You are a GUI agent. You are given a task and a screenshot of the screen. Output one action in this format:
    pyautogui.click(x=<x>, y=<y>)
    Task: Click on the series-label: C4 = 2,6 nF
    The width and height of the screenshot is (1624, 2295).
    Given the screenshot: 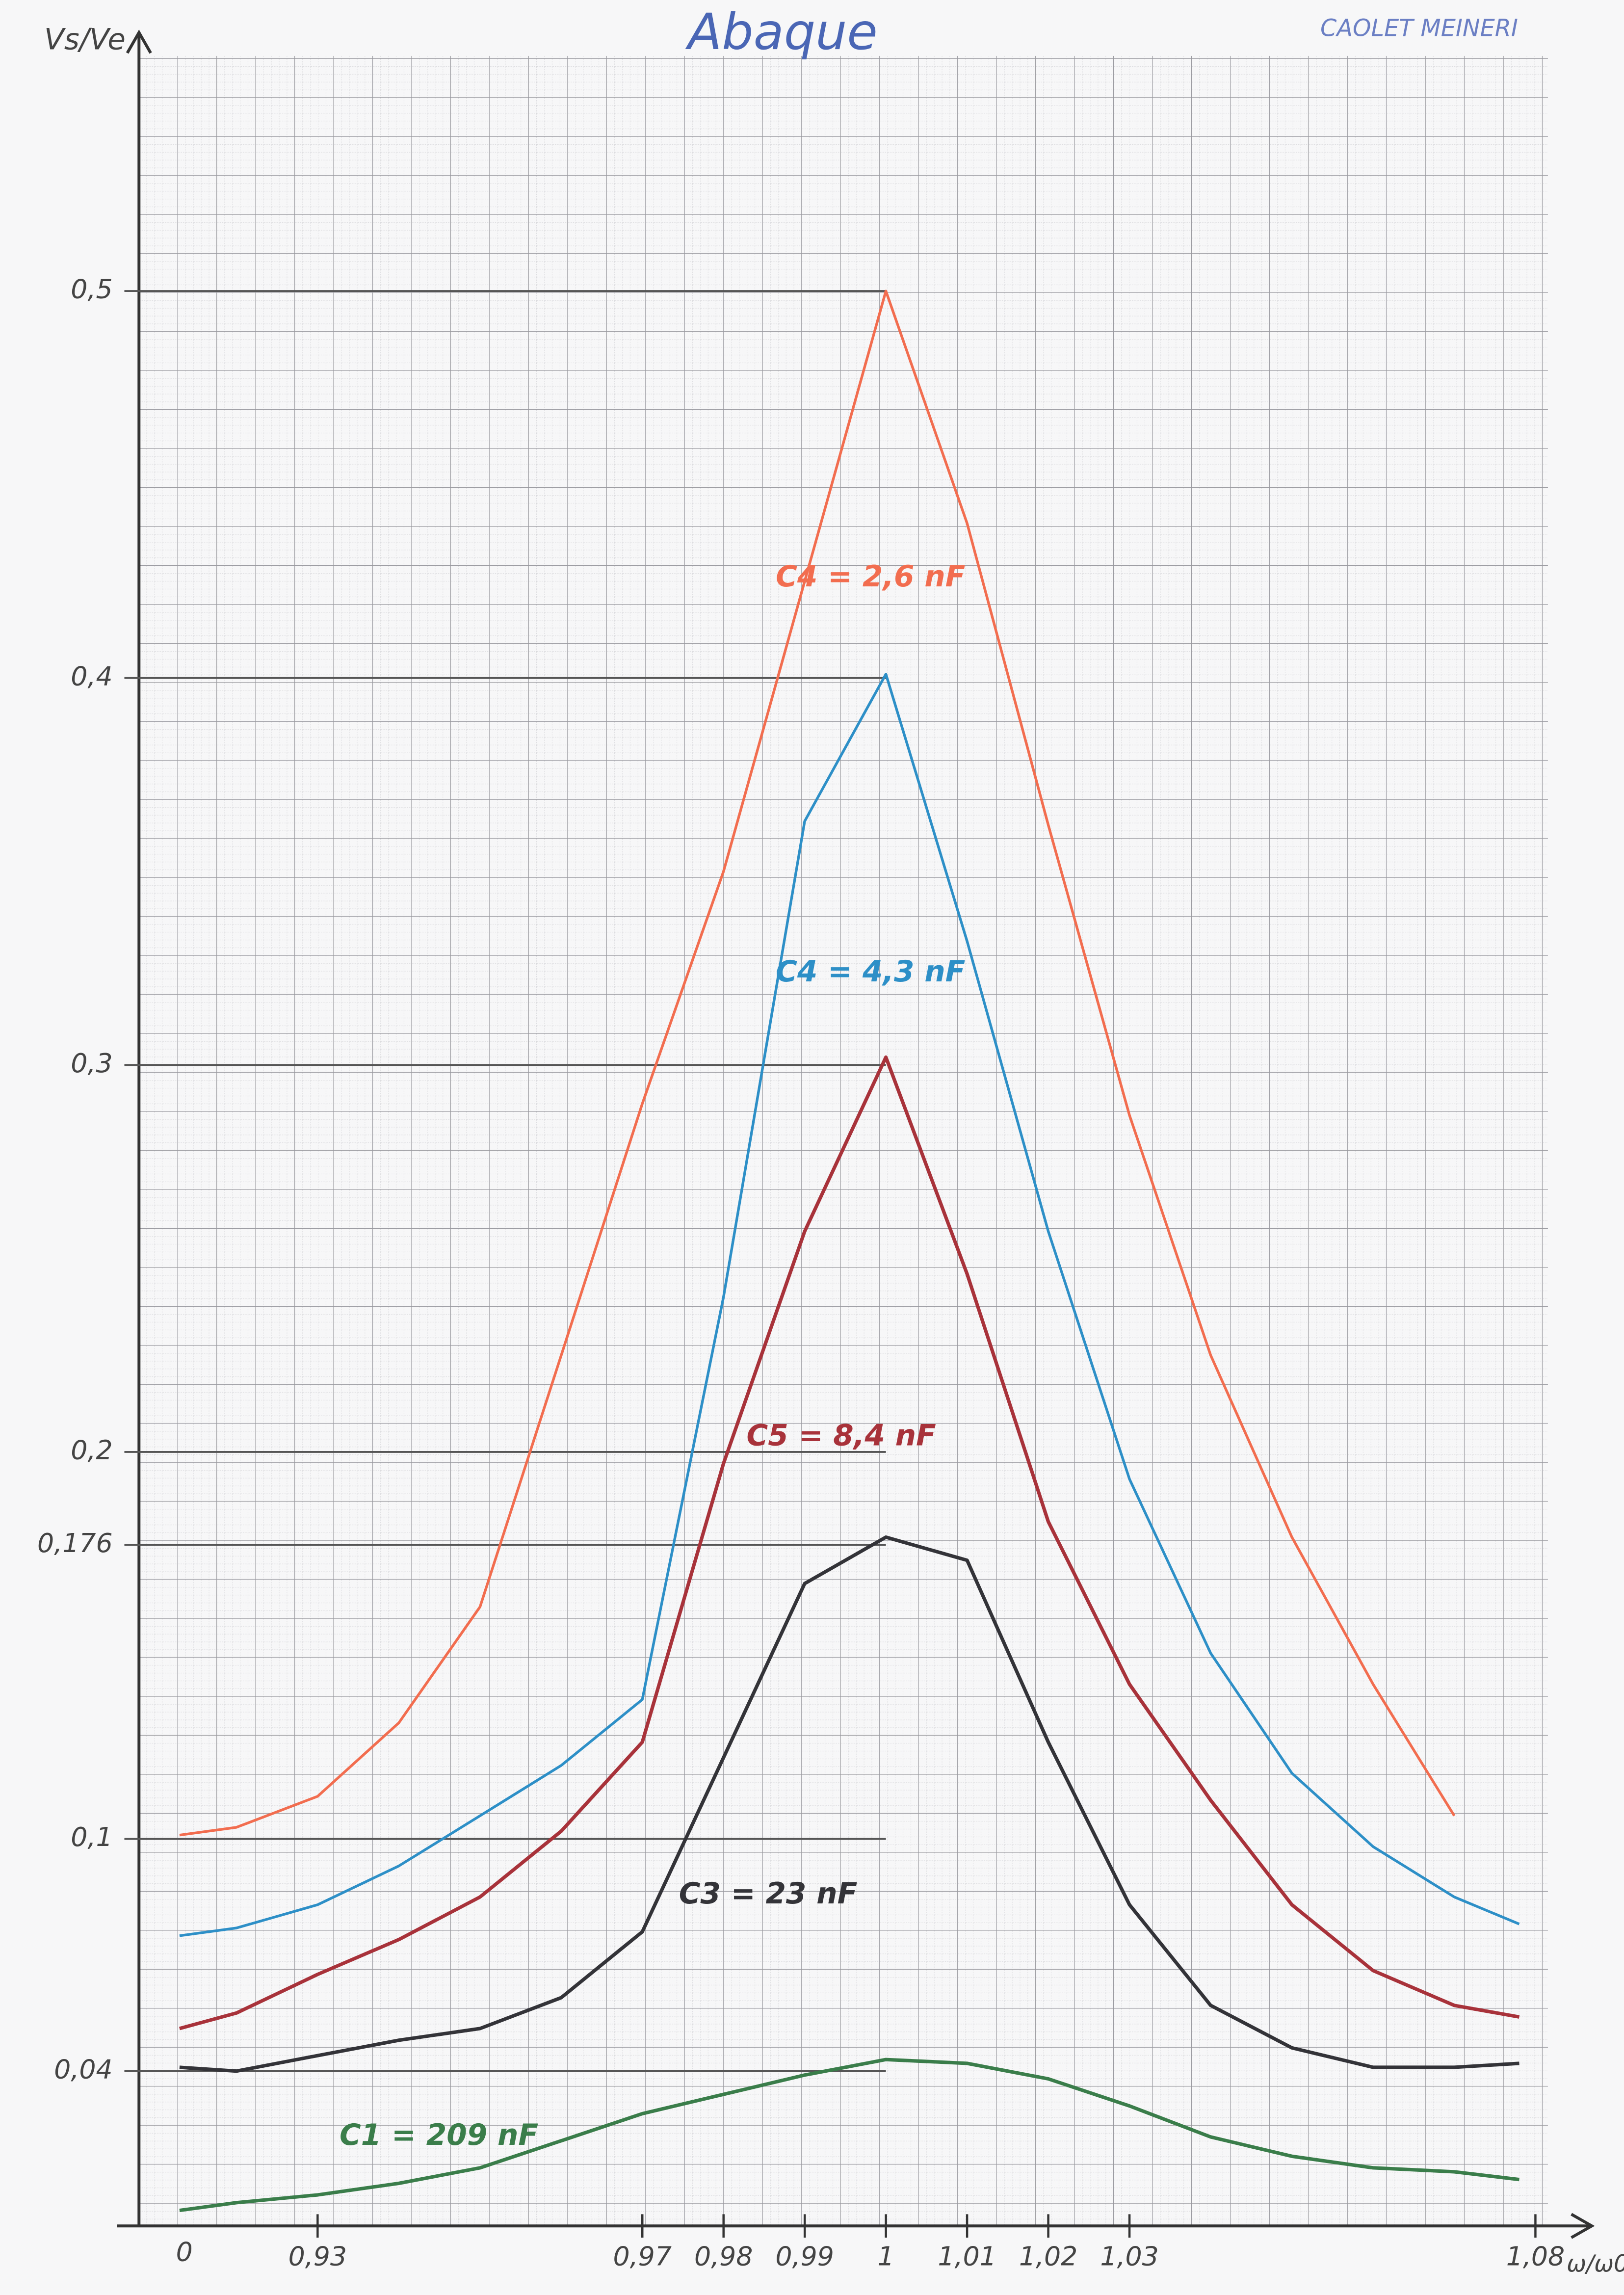 What is the action you would take?
    pyautogui.click(x=870, y=577)
    